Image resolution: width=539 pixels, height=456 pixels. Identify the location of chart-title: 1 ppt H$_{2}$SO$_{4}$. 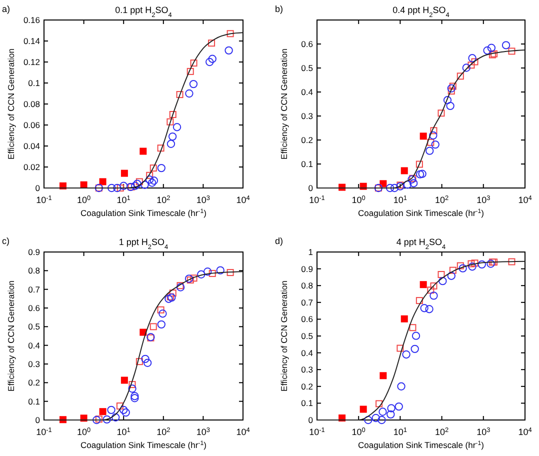
(143, 243).